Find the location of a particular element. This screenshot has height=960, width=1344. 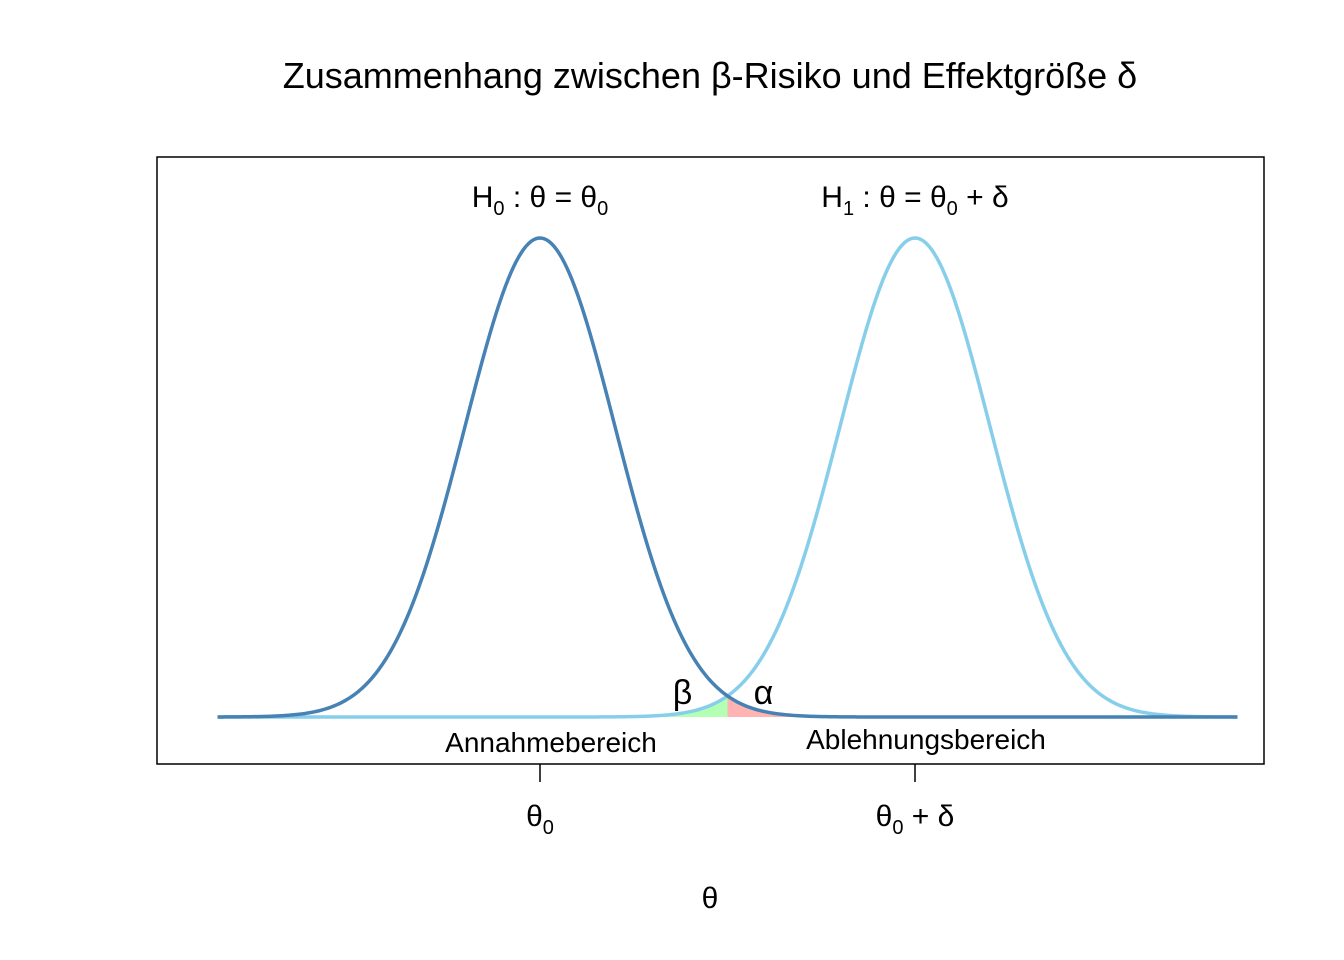

alpha-symbol: α is located at coordinates (764, 693).